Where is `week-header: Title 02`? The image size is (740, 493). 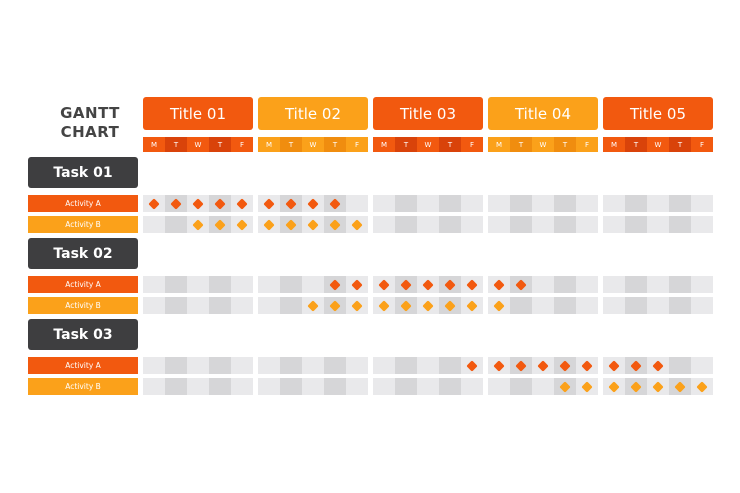
week-header: Title 02 is located at coordinates (313, 113).